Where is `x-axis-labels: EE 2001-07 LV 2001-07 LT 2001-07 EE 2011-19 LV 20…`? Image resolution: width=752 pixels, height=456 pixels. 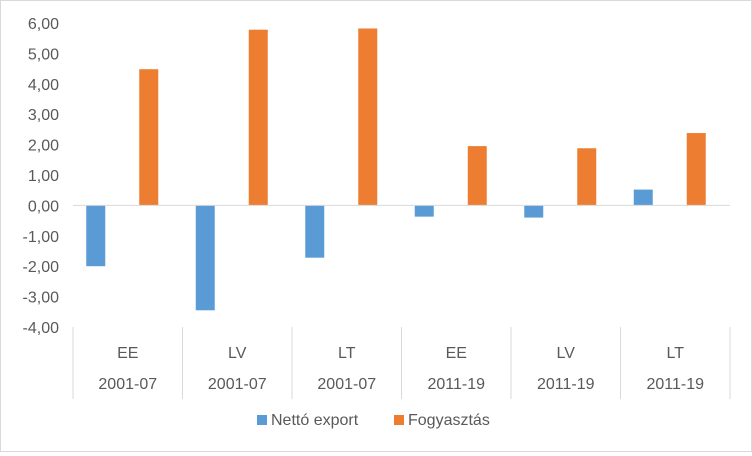
x-axis-labels: EE 2001-07 LV 2001-07 LT 2001-07 EE 2011-19 LV 20… is located at coordinates (401, 369).